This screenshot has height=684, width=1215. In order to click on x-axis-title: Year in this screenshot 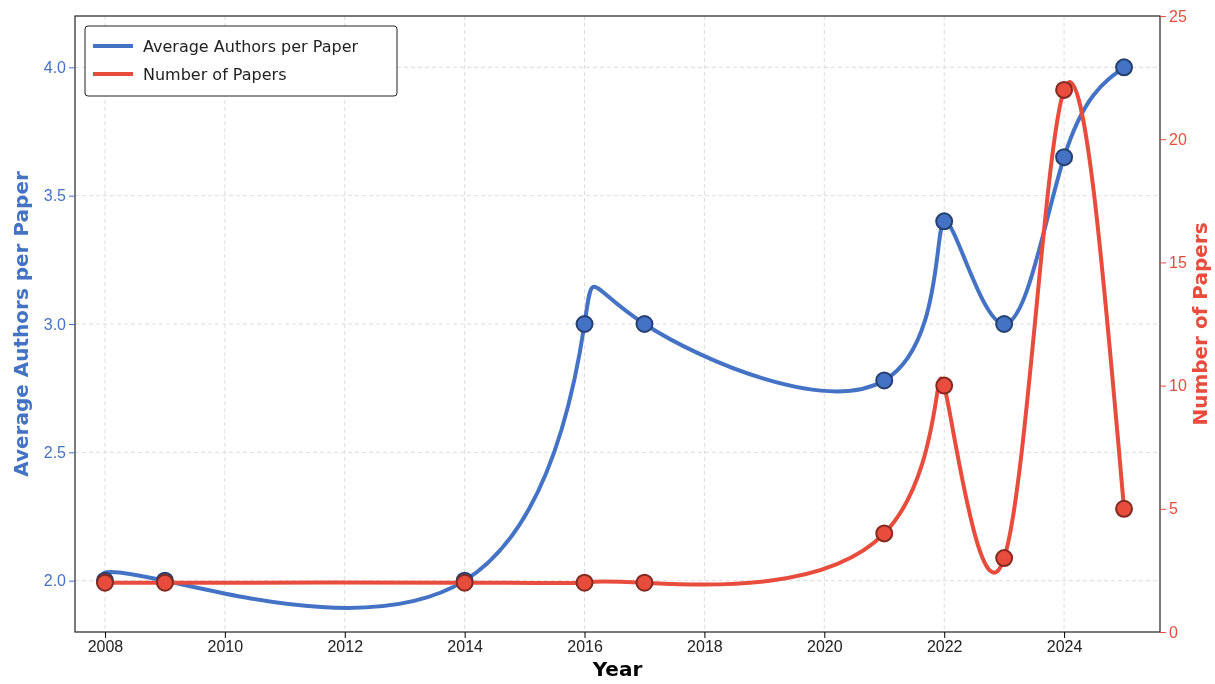, I will do `click(617, 669)`.